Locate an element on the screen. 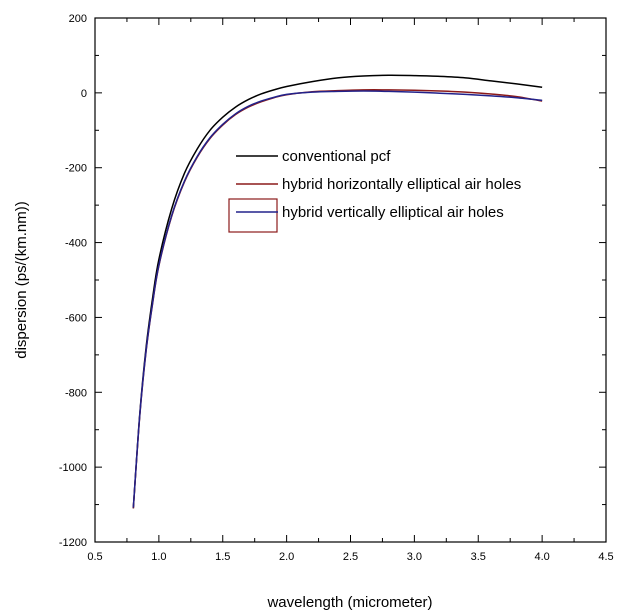 The height and width of the screenshot is (614, 617). legend-label-hybrid-vertical: hybrid vertically elliptical air holes is located at coordinates (393, 212).